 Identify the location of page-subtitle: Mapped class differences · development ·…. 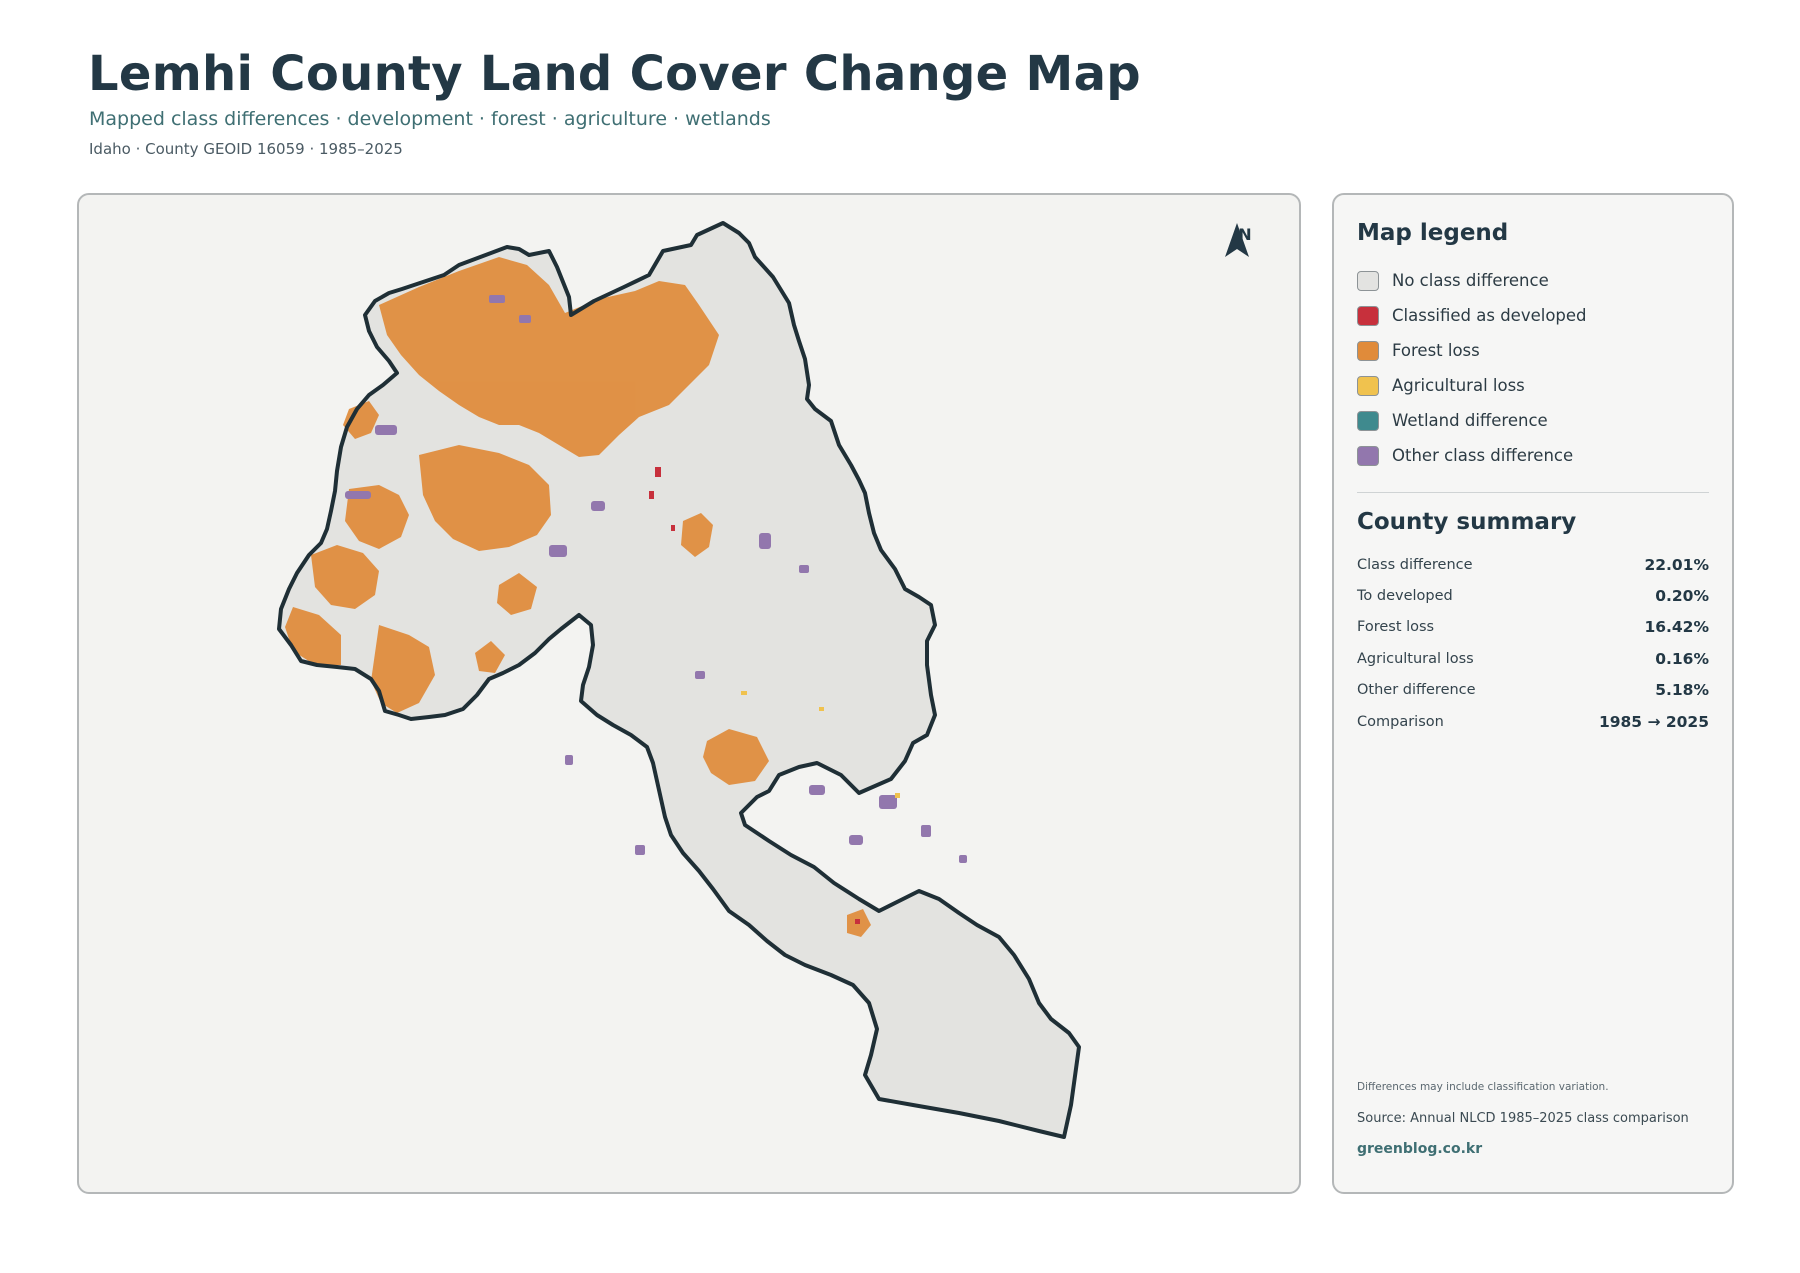
(430, 119).